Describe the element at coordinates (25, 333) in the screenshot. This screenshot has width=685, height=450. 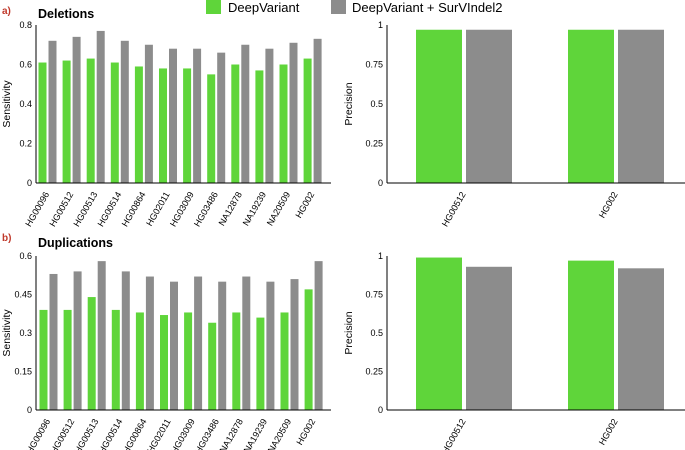
I see `y-tick-label: 0.3` at that location.